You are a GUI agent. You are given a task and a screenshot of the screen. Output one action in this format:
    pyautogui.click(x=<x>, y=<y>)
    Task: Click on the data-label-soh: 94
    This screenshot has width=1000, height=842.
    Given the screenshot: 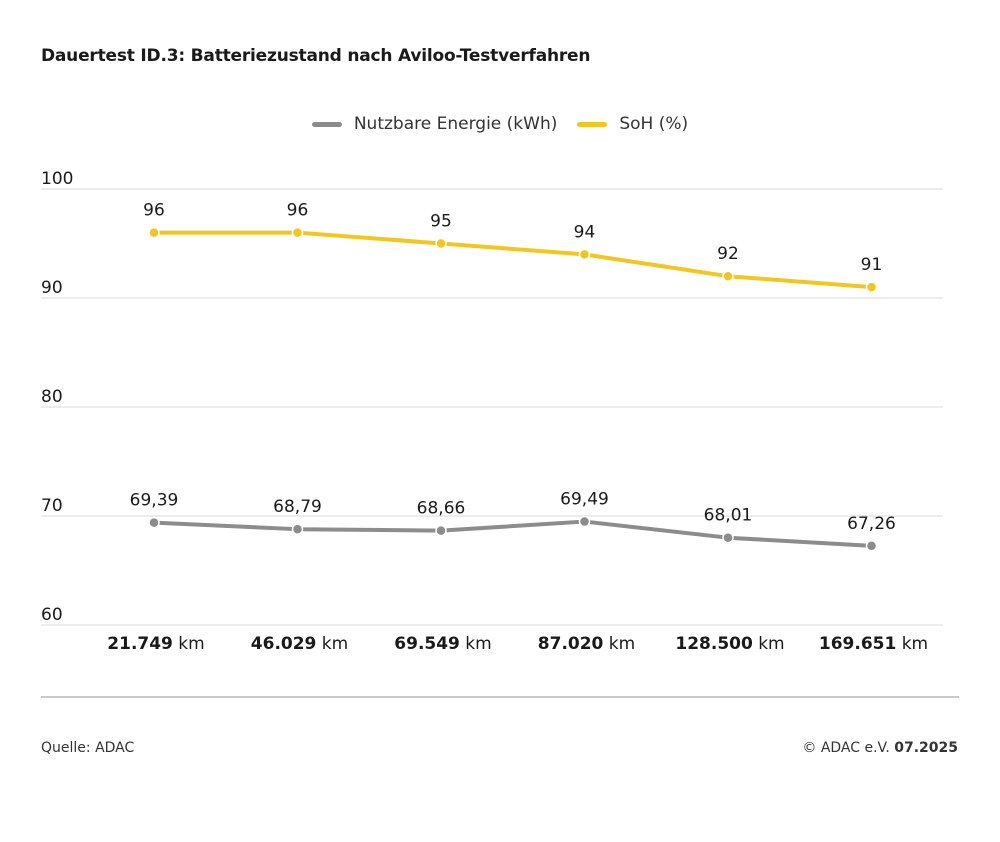 What is the action you would take?
    pyautogui.click(x=585, y=232)
    